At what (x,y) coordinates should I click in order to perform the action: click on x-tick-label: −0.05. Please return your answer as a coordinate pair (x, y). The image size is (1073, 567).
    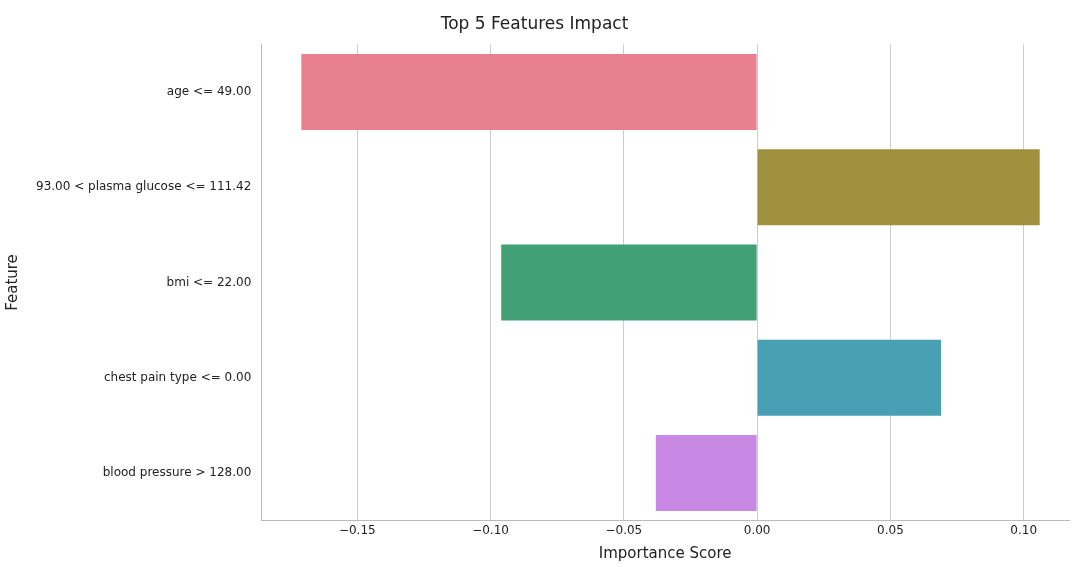
    Looking at the image, I should click on (624, 529).